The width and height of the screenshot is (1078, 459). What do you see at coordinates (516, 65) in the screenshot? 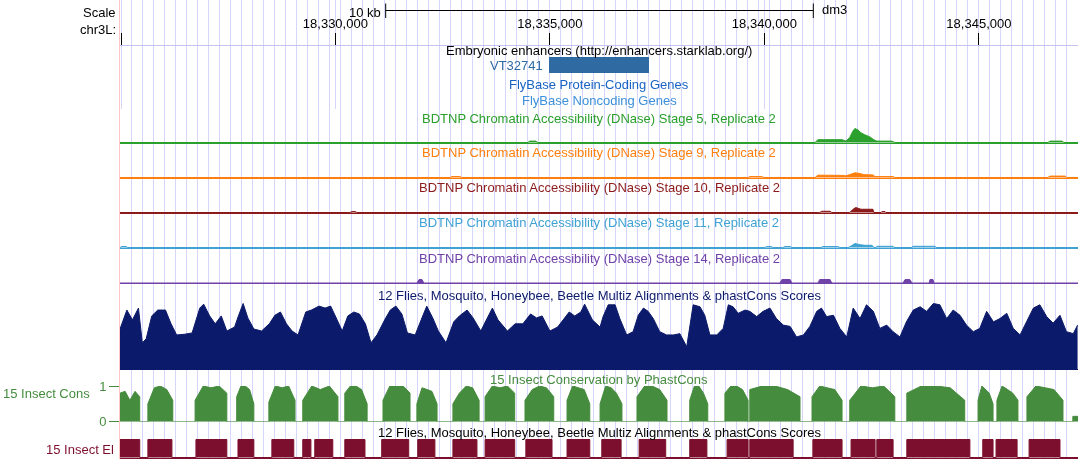
I see `y-tick-label: VT32741` at bounding box center [516, 65].